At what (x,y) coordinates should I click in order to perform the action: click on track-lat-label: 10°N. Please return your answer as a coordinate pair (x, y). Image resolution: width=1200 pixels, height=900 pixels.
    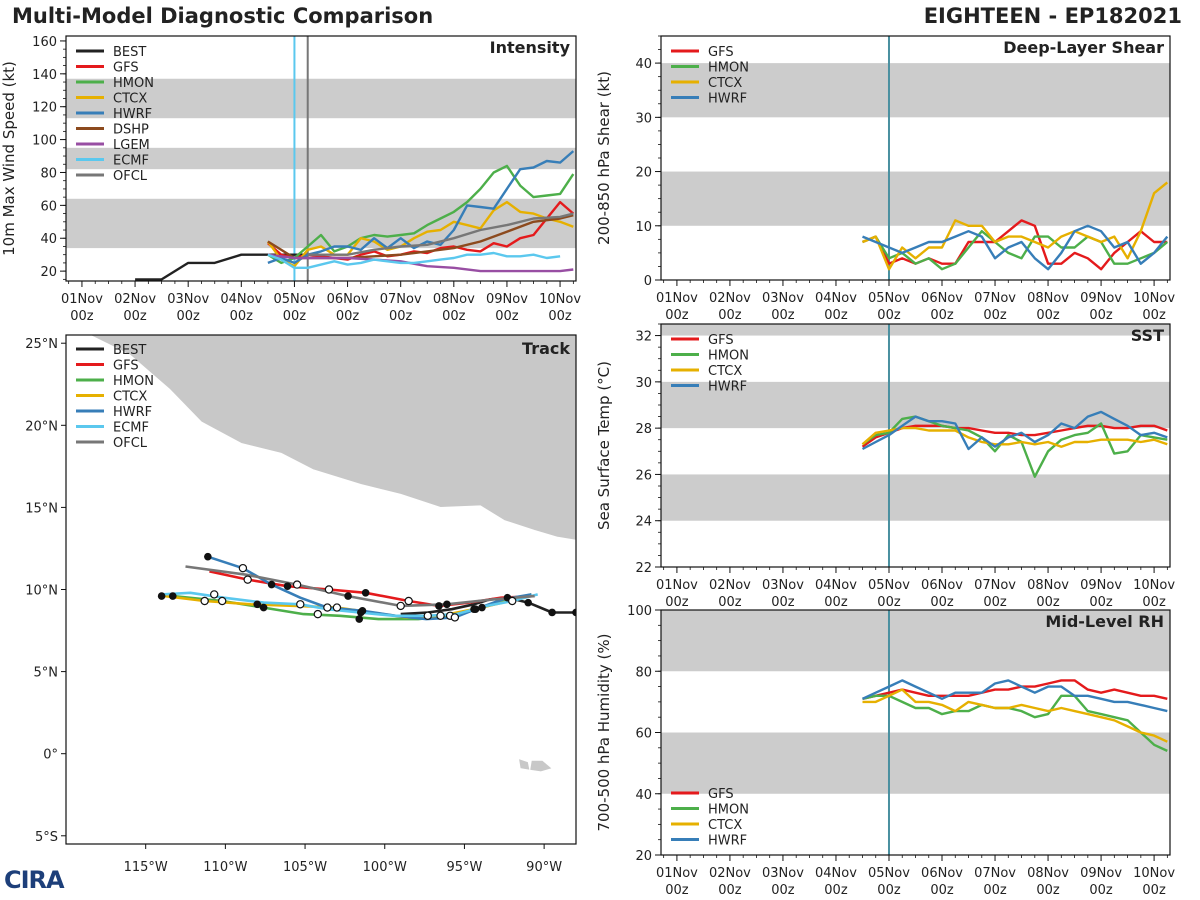
    Looking at the image, I should click on (41, 591).